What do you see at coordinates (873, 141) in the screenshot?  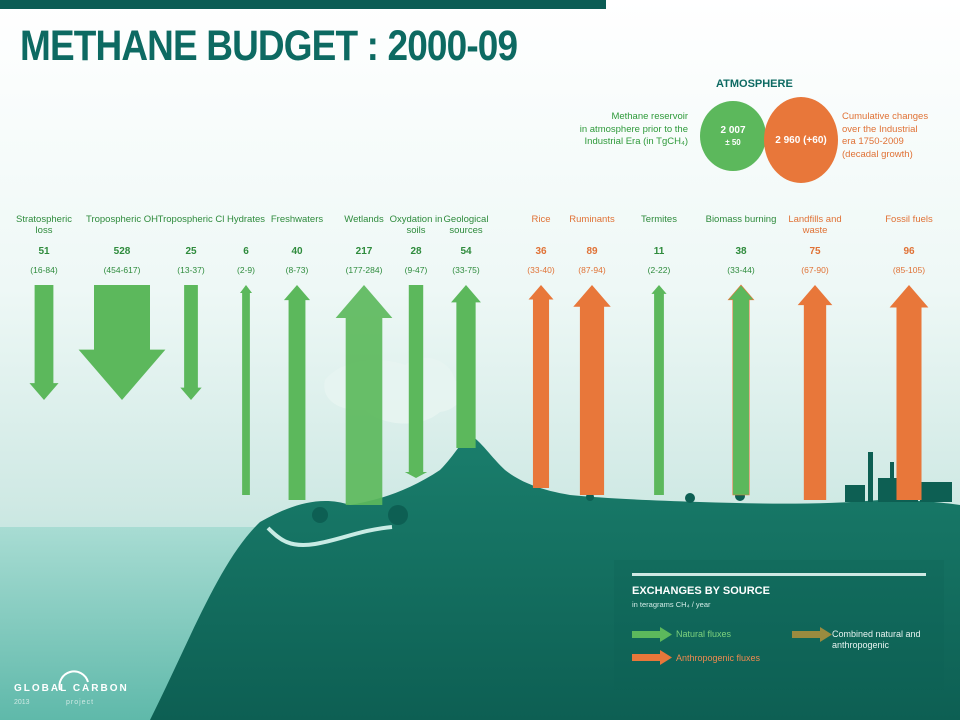 I see `change-note-line: era 1750-2009` at bounding box center [873, 141].